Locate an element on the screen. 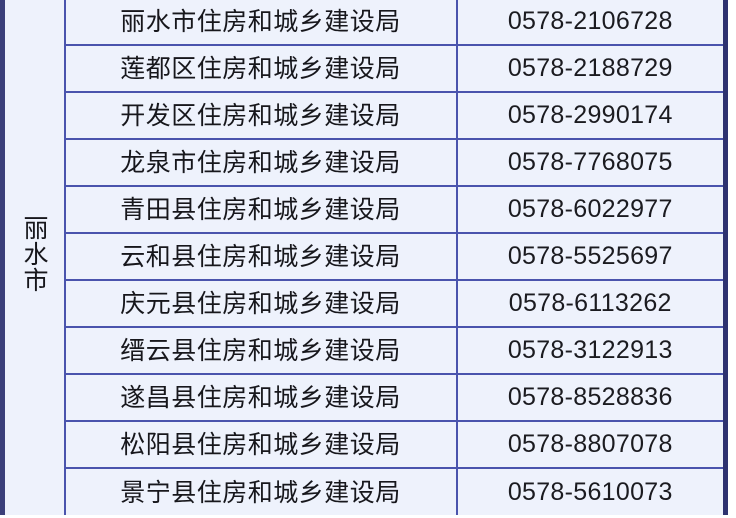 The width and height of the screenshot is (736, 518). phone-cell: 0578-3122913 is located at coordinates (590, 350).